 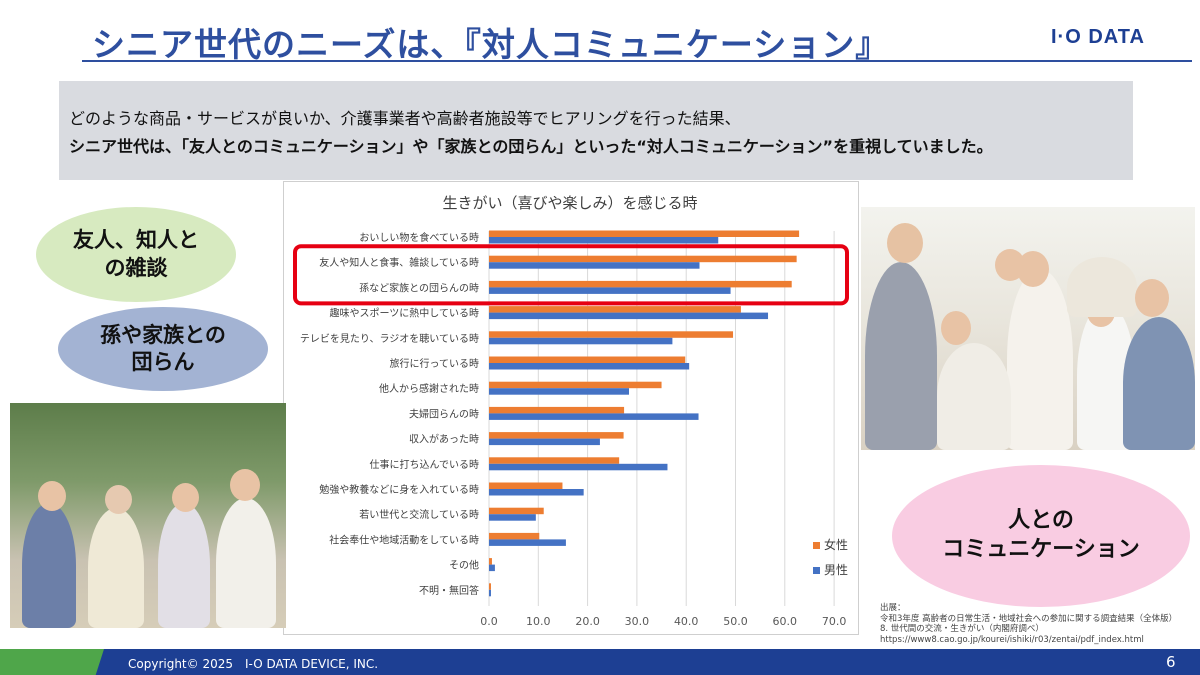 What do you see at coordinates (1028, 328) in the screenshot?
I see `photo-family` at bounding box center [1028, 328].